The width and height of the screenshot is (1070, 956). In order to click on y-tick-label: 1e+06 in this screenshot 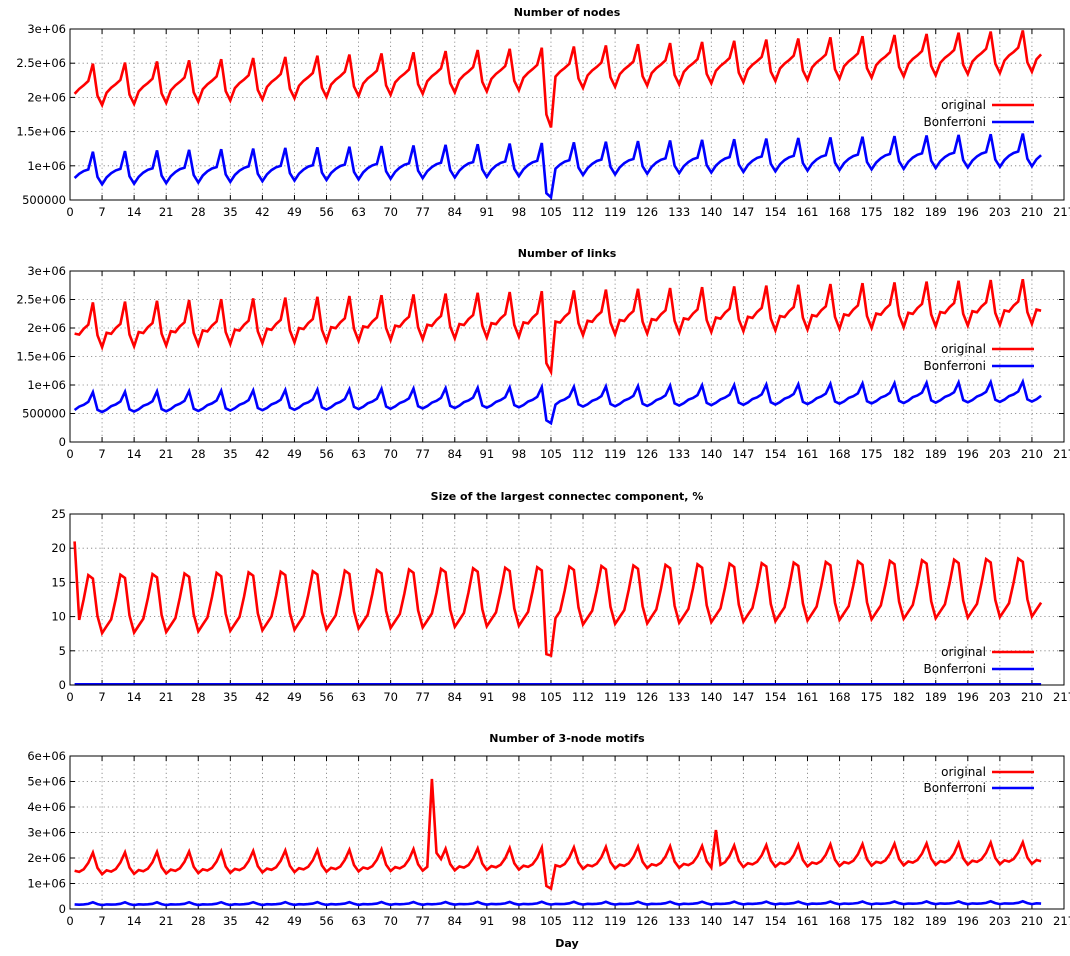, I will do `click(46, 385)`.